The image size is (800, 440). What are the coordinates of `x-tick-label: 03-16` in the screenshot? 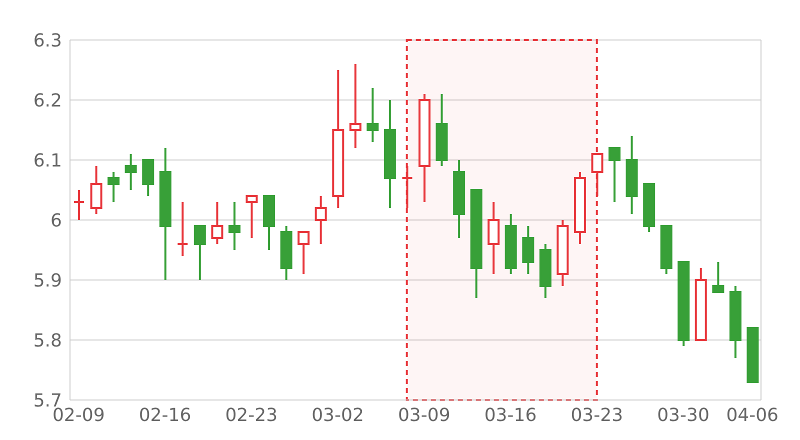 It's located at (510, 415).